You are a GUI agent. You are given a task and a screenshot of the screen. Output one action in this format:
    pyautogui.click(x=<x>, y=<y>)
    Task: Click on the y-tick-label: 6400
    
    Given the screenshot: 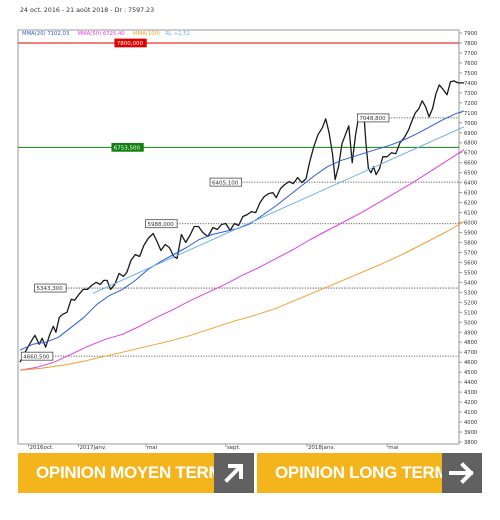 What is the action you would take?
    pyautogui.click(x=470, y=184)
    